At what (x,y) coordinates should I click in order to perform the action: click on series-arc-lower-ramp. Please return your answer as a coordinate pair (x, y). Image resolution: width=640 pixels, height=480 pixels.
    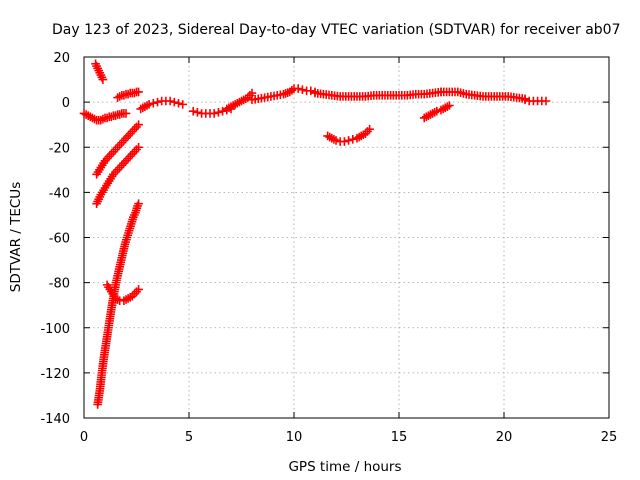
    Looking at the image, I should click on (117, 175).